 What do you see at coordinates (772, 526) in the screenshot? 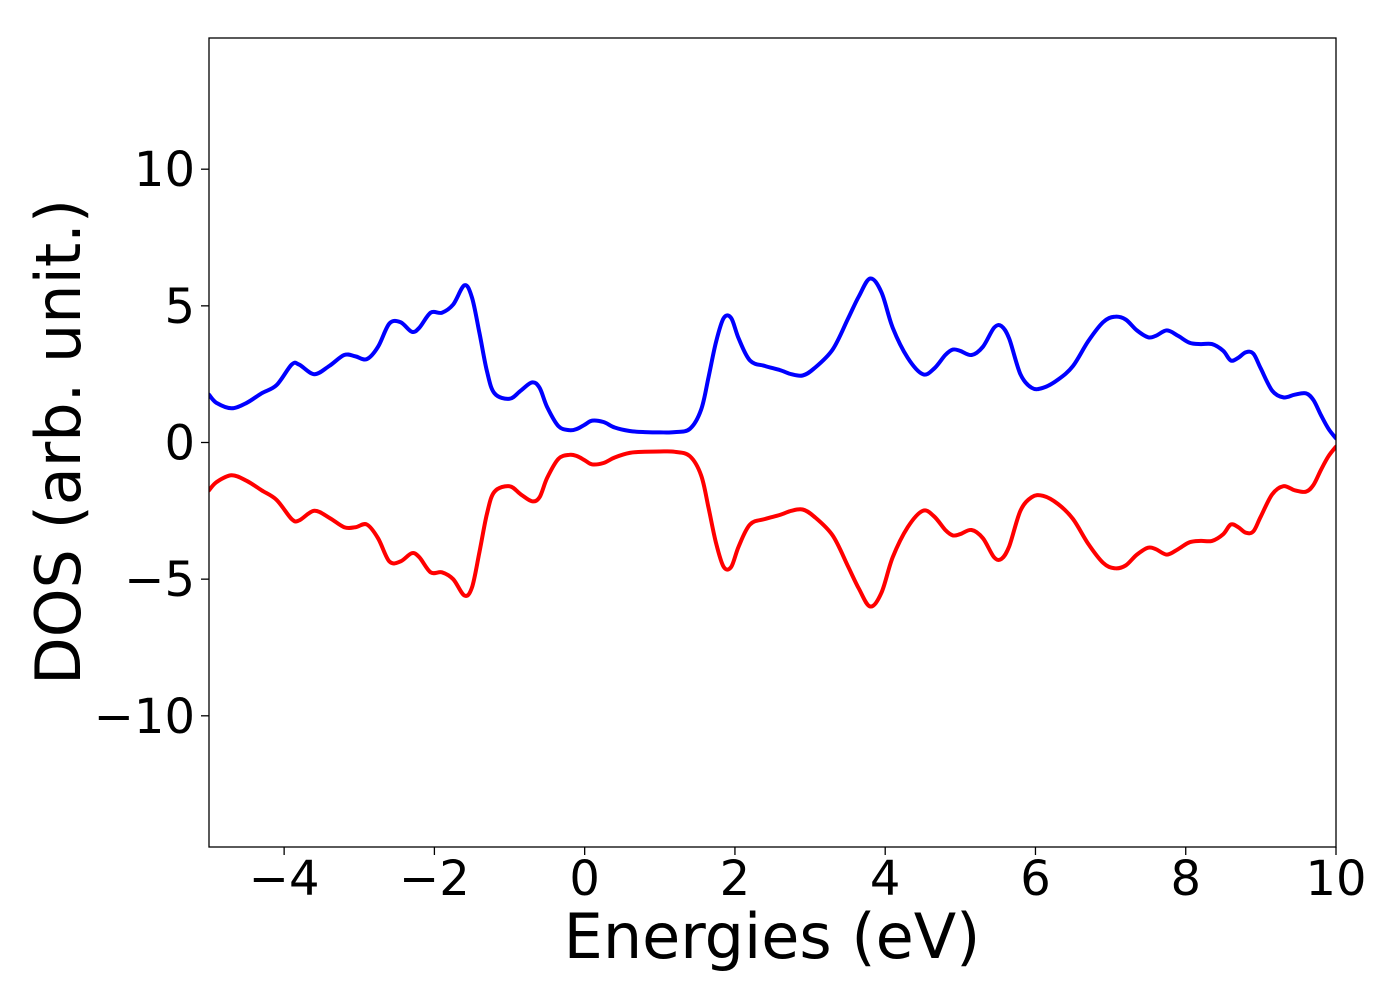
I see `dos-spin-down-line` at bounding box center [772, 526].